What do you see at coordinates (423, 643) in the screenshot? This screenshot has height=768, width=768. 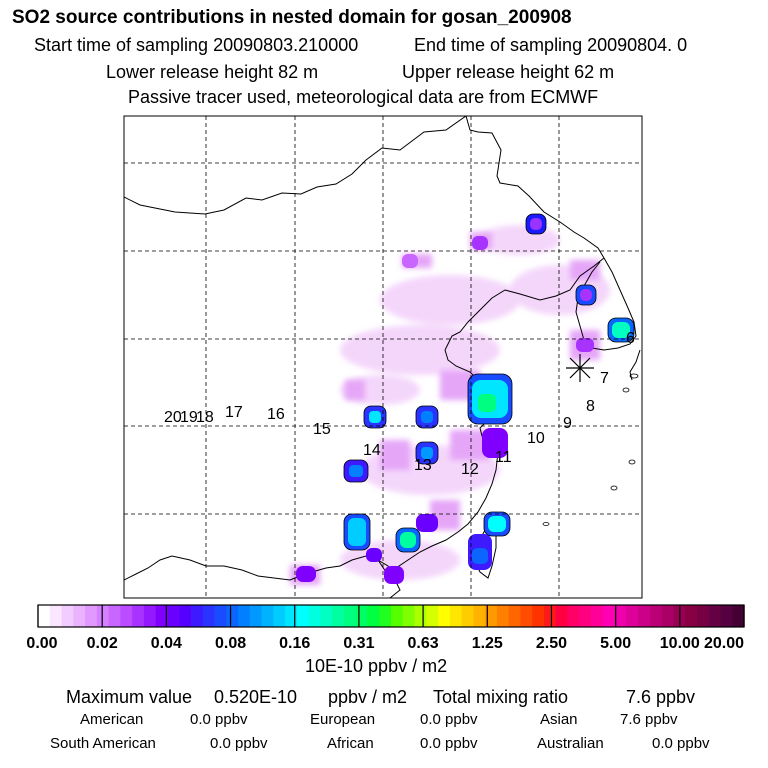 I see `color-scale-label: 0.63` at bounding box center [423, 643].